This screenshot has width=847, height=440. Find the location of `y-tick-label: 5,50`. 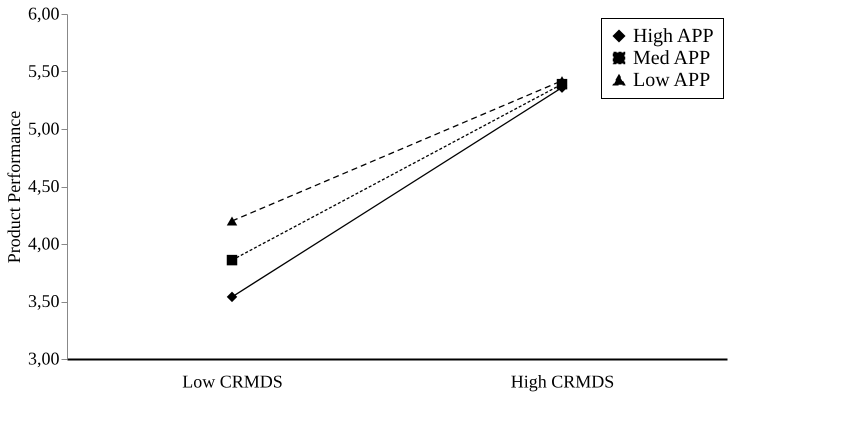

y-tick-label: 5,50 is located at coordinates (44, 71).